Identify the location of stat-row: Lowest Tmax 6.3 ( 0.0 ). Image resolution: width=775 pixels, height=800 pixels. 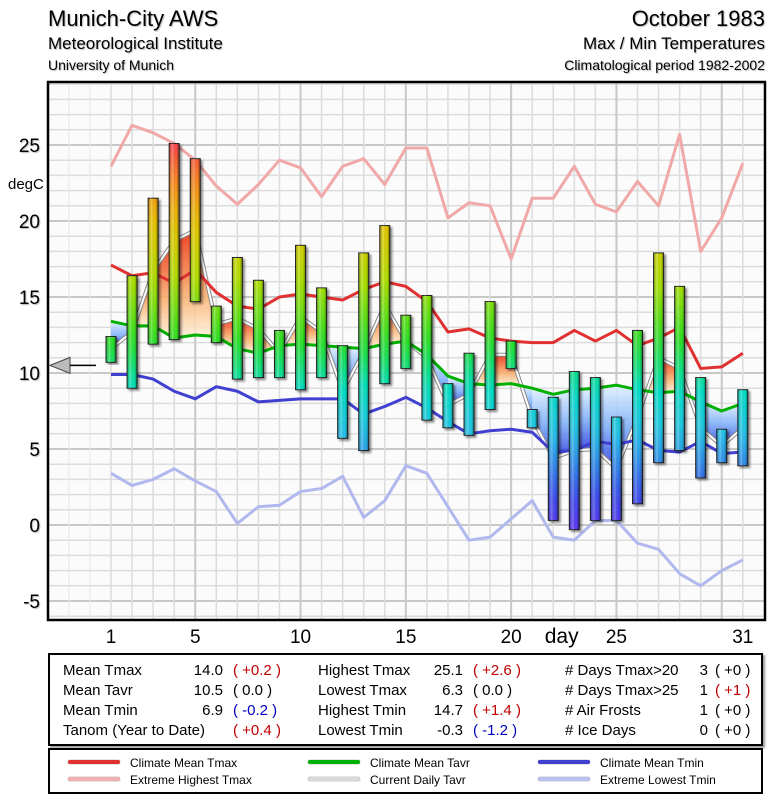
(430, 691).